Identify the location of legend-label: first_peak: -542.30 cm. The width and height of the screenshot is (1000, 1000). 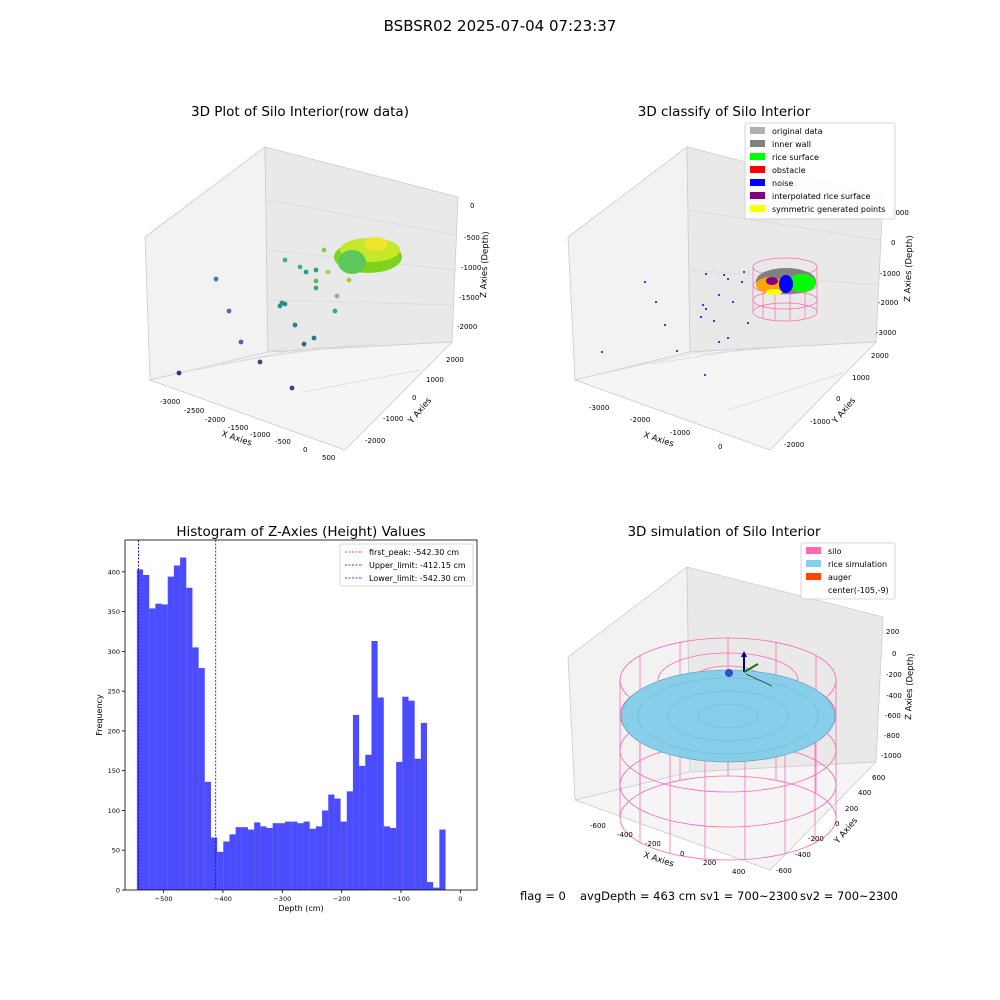
(414, 552).